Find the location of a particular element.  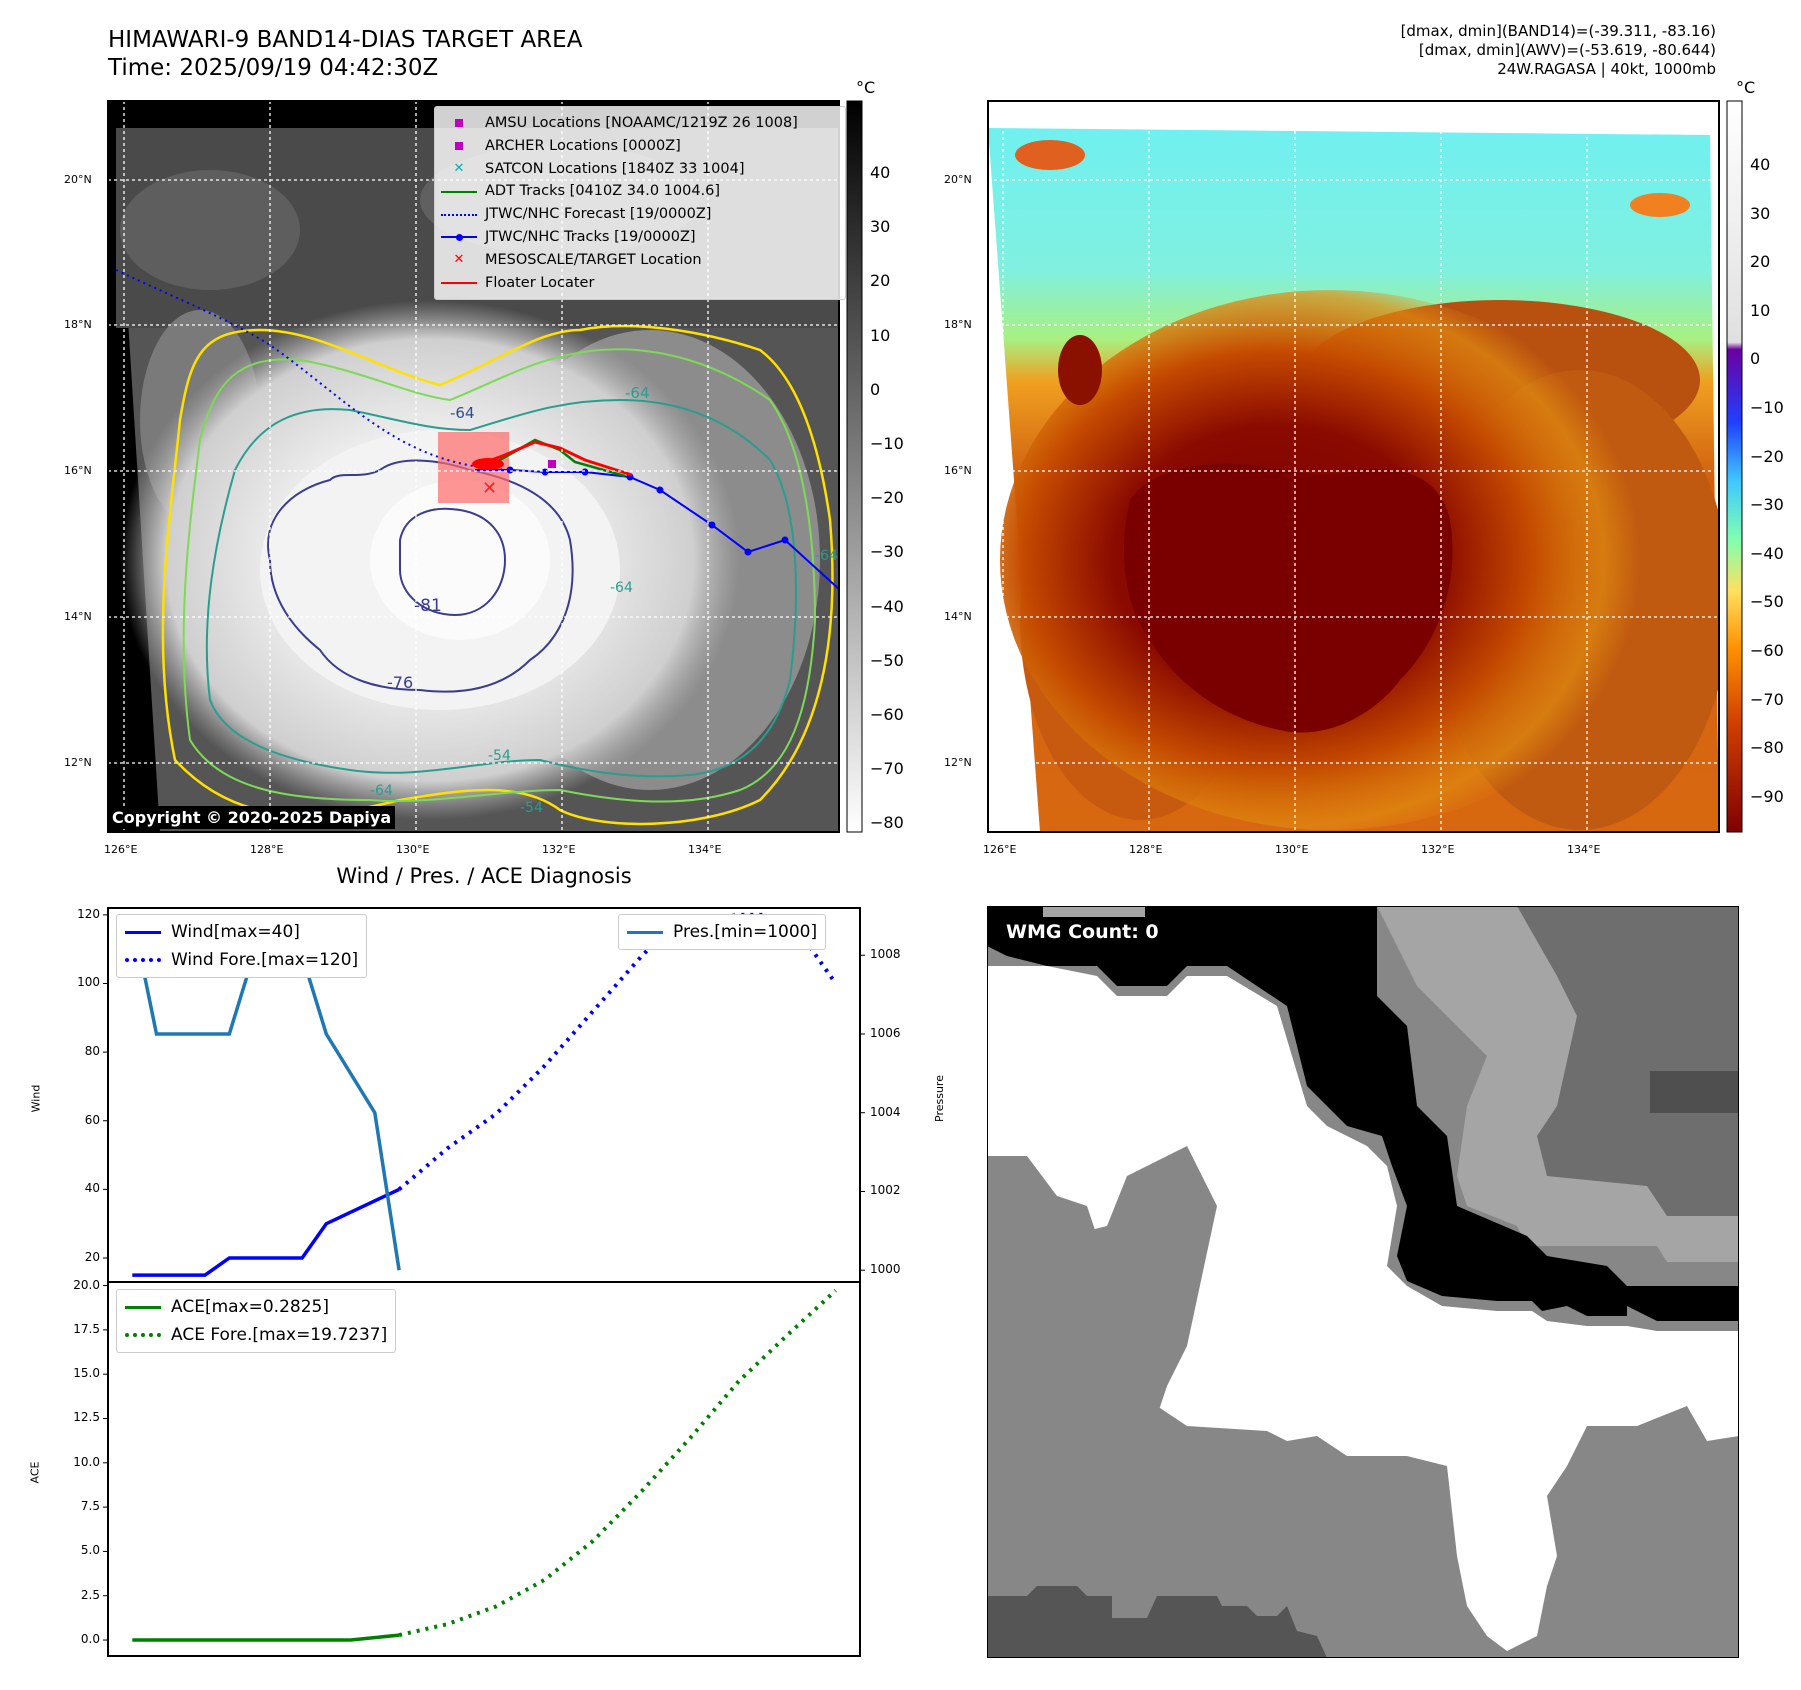

colorbar-tick: −50 is located at coordinates (1767, 602).